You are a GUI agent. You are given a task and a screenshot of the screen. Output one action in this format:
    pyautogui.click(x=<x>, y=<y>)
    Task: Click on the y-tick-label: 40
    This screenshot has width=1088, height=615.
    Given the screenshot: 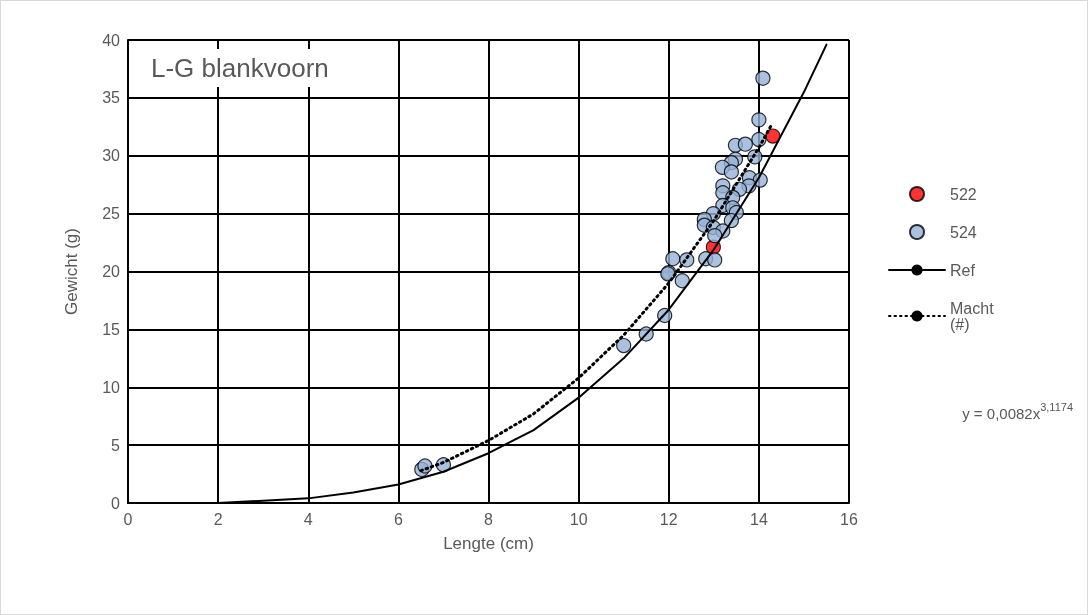 What is the action you would take?
    pyautogui.click(x=111, y=40)
    